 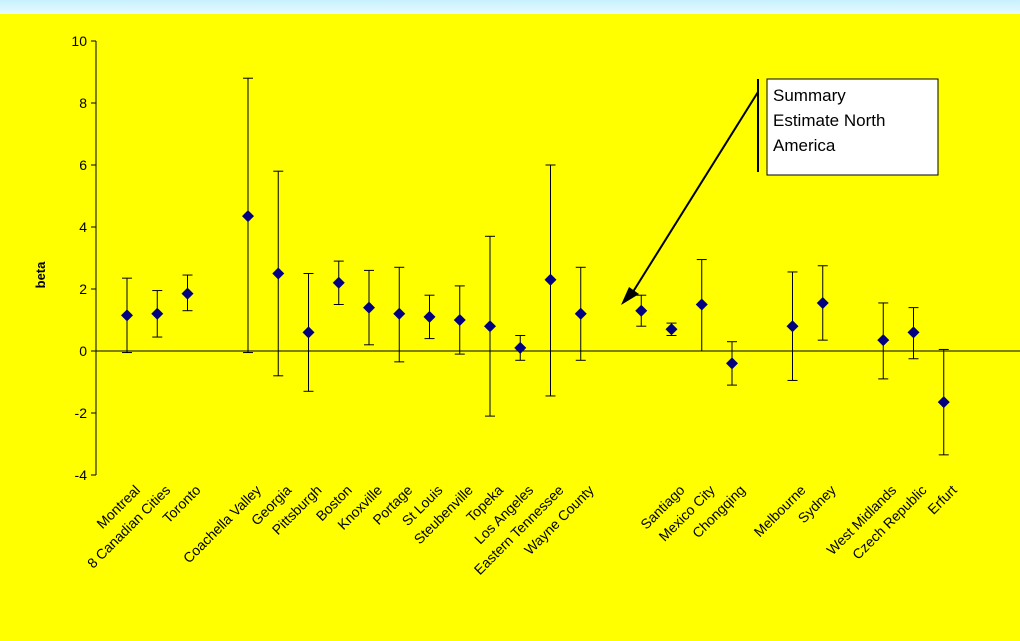 I want to click on y-tick-label: 2, so click(x=83, y=289).